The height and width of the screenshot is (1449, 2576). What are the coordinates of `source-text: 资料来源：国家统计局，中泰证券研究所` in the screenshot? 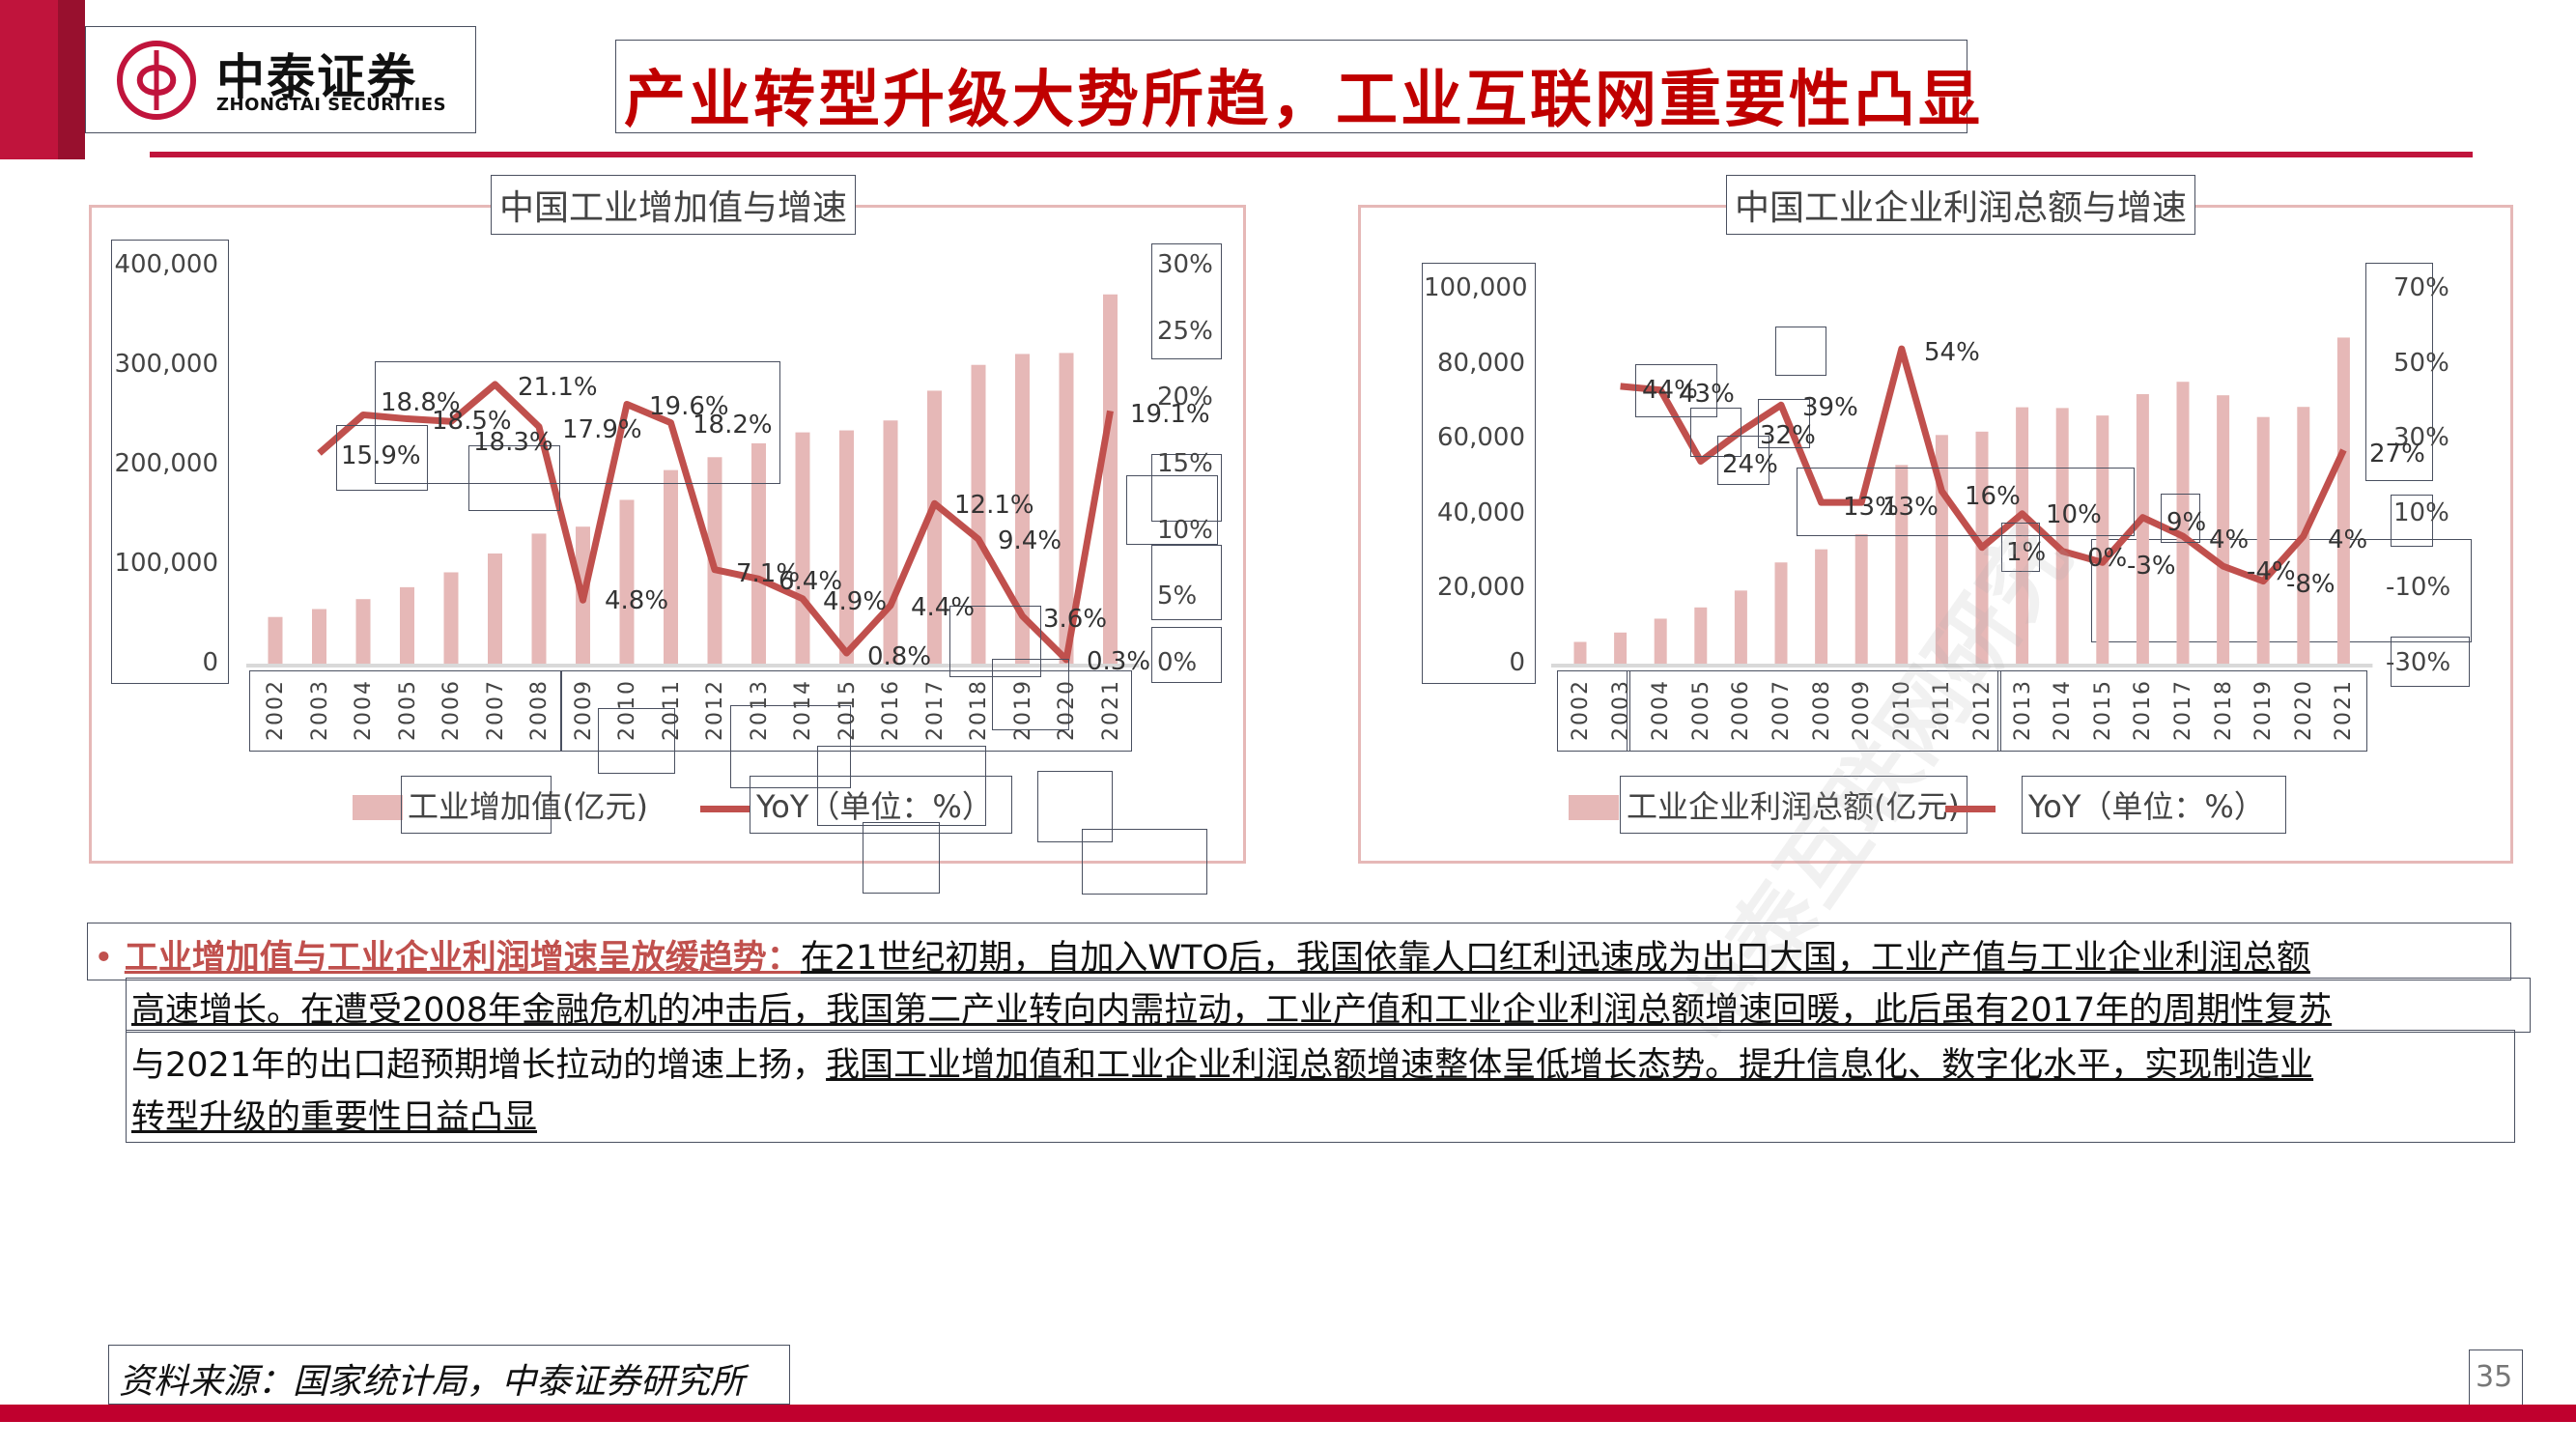 It's located at (432, 1382).